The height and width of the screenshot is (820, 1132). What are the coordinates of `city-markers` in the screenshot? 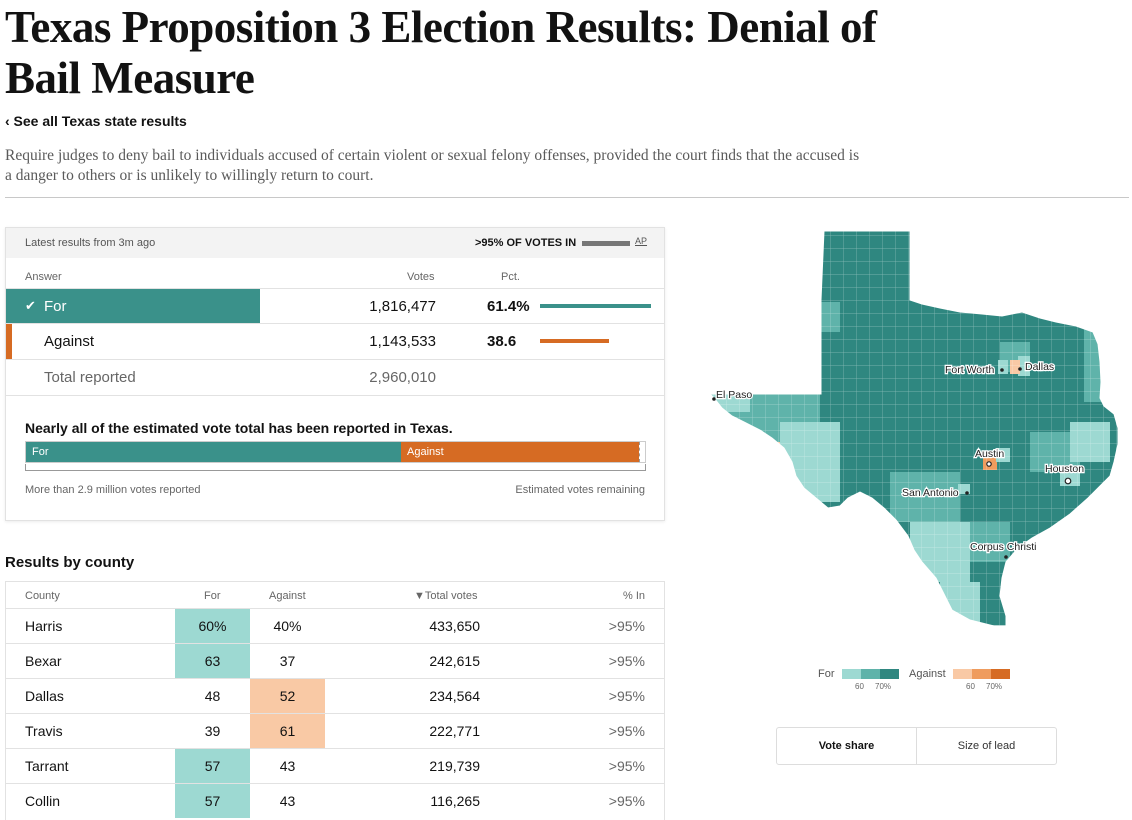 It's located at (892, 463).